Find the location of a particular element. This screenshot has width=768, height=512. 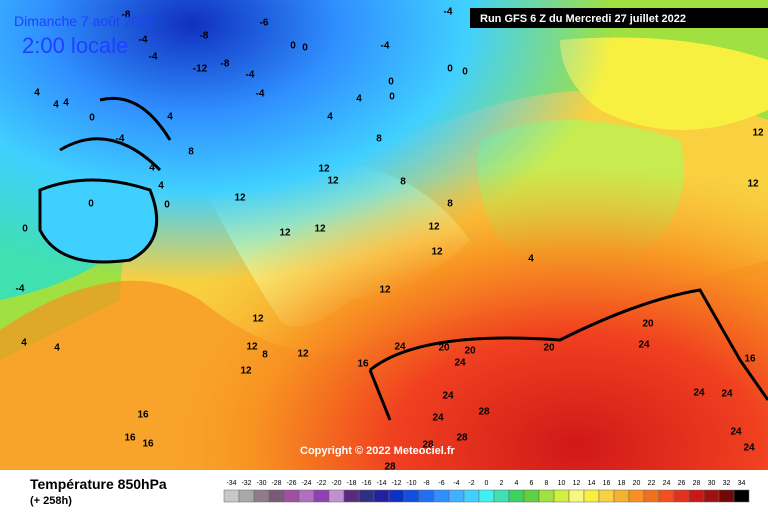

run-banner is located at coordinates (619, 18).